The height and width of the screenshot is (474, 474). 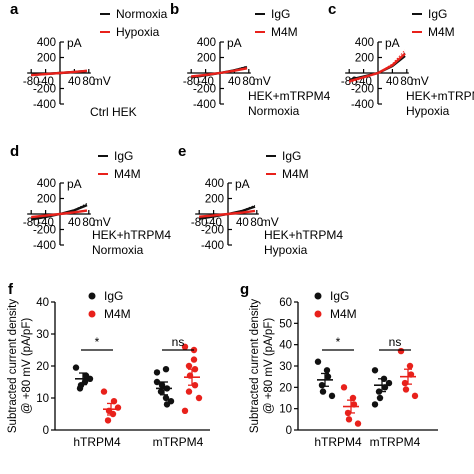 What do you see at coordinates (285, 410) in the screenshot?
I see `y-tick-label: 10` at bounding box center [285, 410].